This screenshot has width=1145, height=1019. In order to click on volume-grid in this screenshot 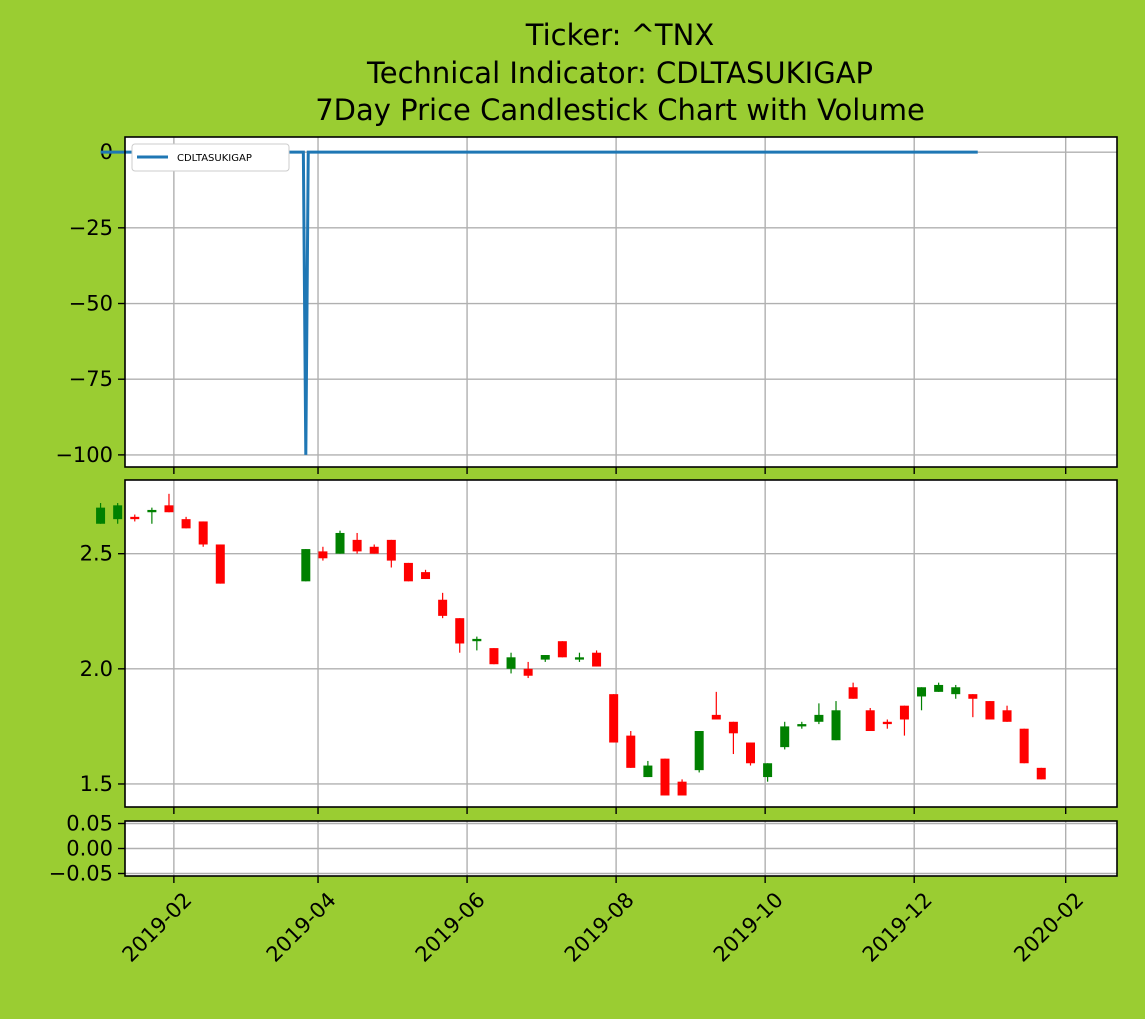, I will do `click(621, 848)`.